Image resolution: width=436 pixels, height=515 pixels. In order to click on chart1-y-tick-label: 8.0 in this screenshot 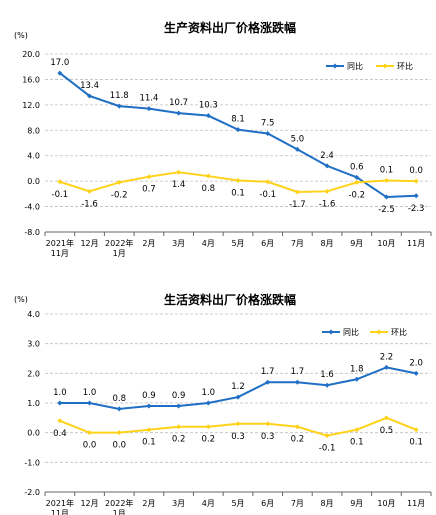, I will do `click(33, 130)`.